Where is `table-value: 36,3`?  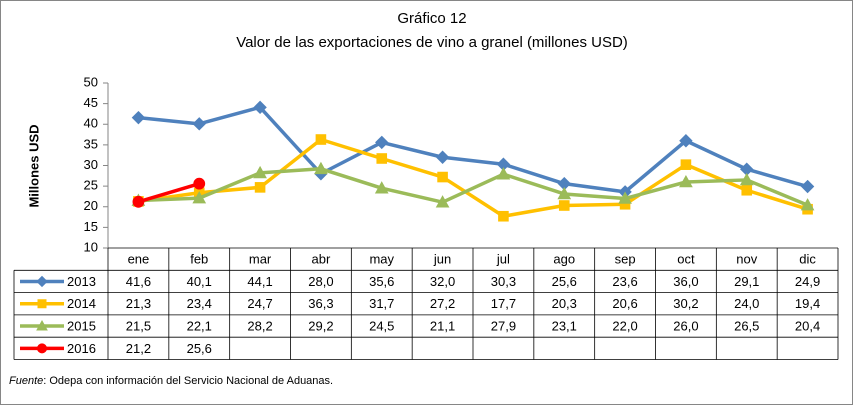
table-value: 36,3 is located at coordinates (320, 303).